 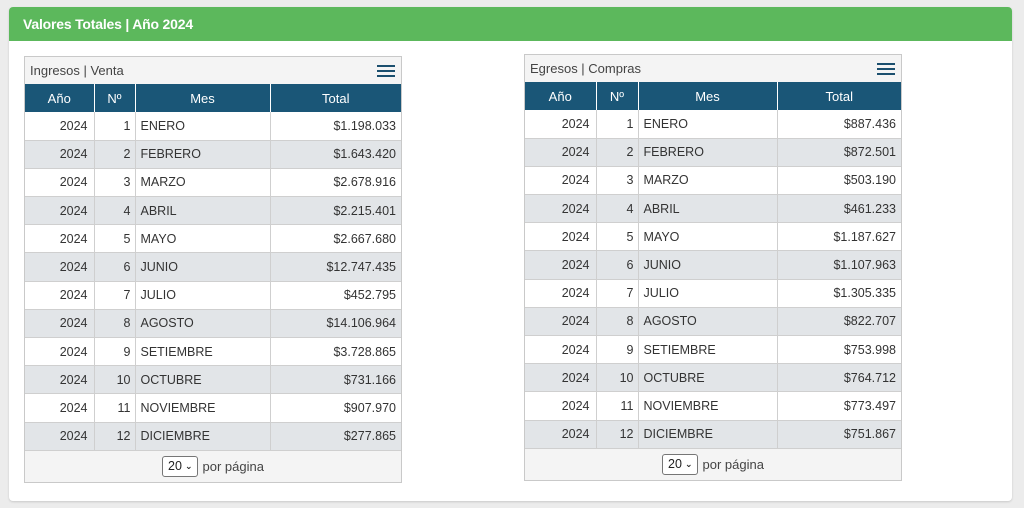 What do you see at coordinates (115, 324) in the screenshot?
I see `cell-number: 8` at bounding box center [115, 324].